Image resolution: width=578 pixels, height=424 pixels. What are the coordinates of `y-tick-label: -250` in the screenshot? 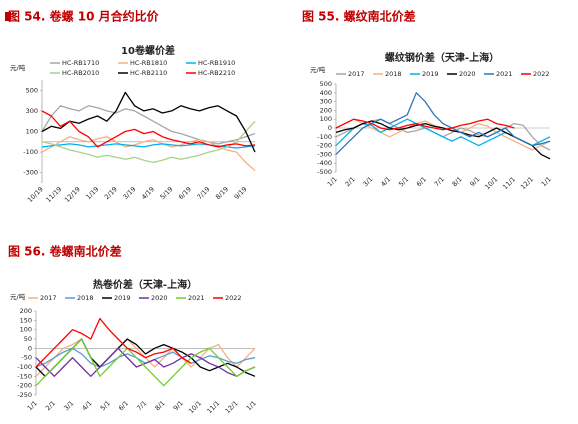 It's located at (24, 395).